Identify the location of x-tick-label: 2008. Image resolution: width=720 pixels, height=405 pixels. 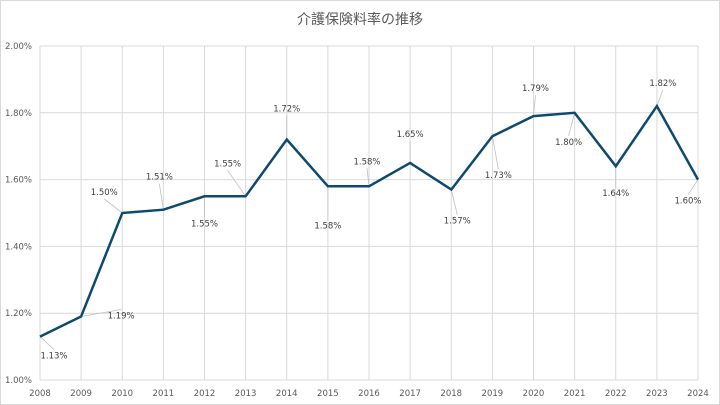
(40, 394).